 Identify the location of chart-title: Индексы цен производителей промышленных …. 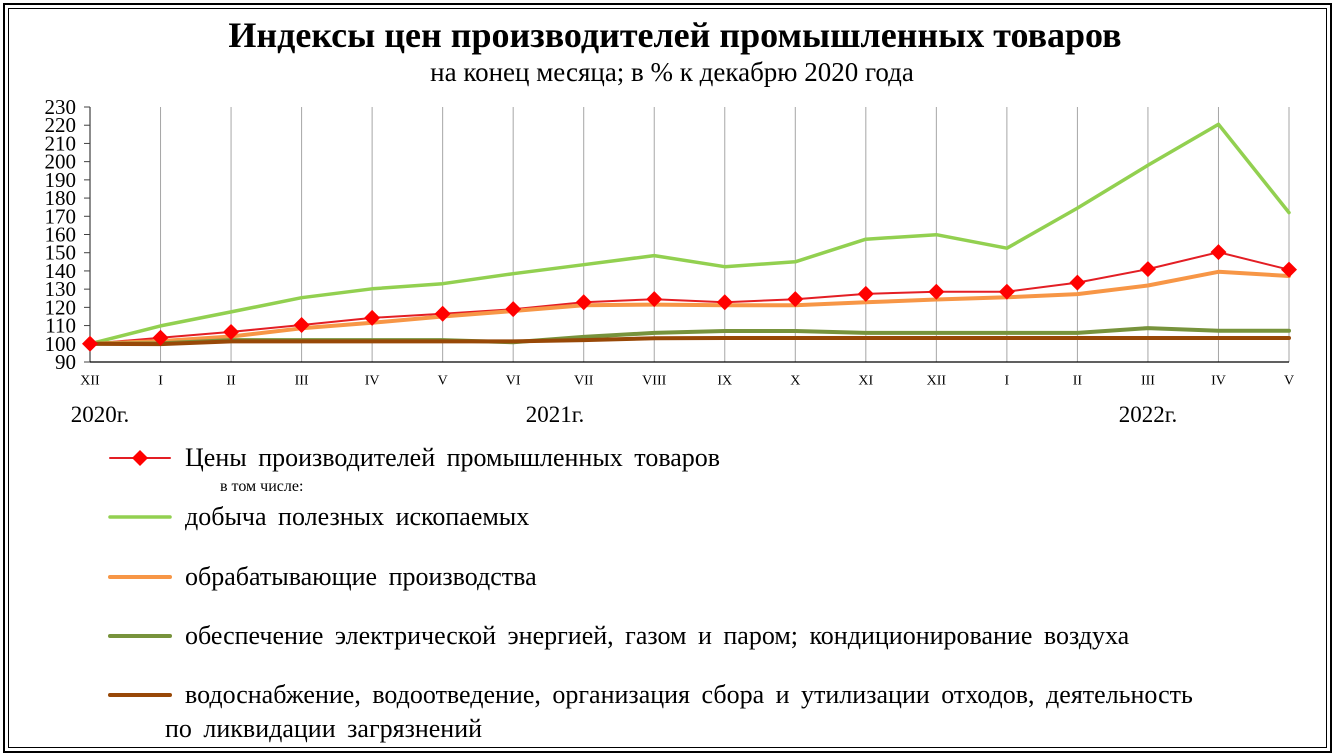
(675, 35).